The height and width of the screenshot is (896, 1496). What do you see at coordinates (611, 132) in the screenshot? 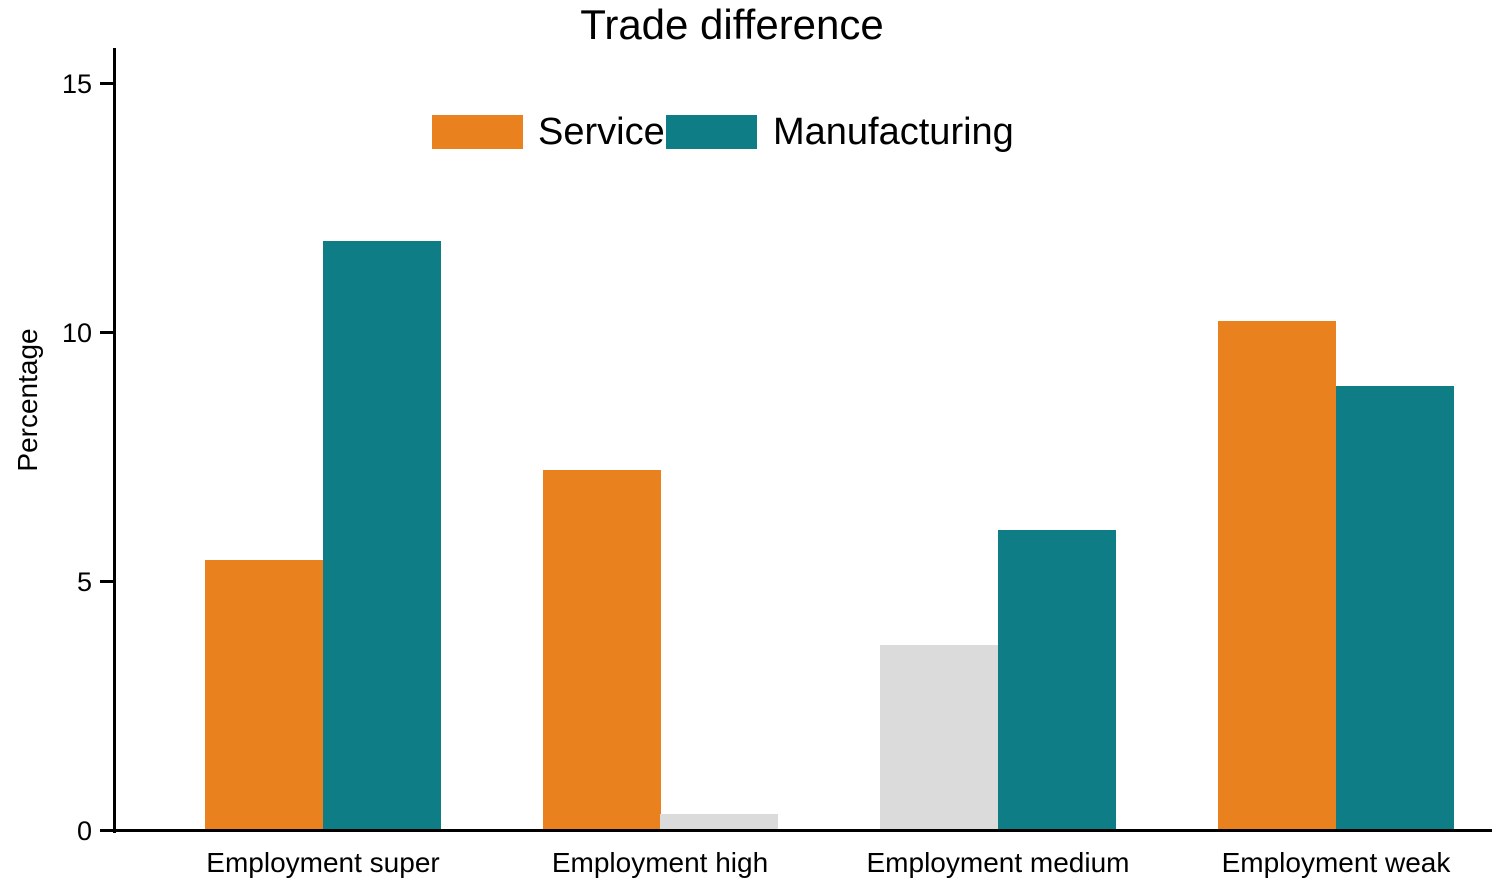
I see `legend-label-services: Services` at bounding box center [611, 132].